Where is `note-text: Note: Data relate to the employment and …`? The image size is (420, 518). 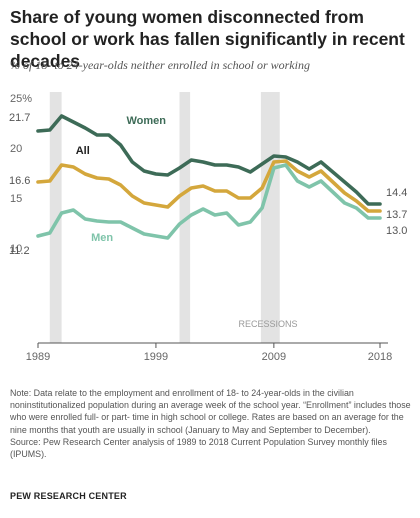 note-text: Note: Data relate to the employment and … is located at coordinates (210, 411).